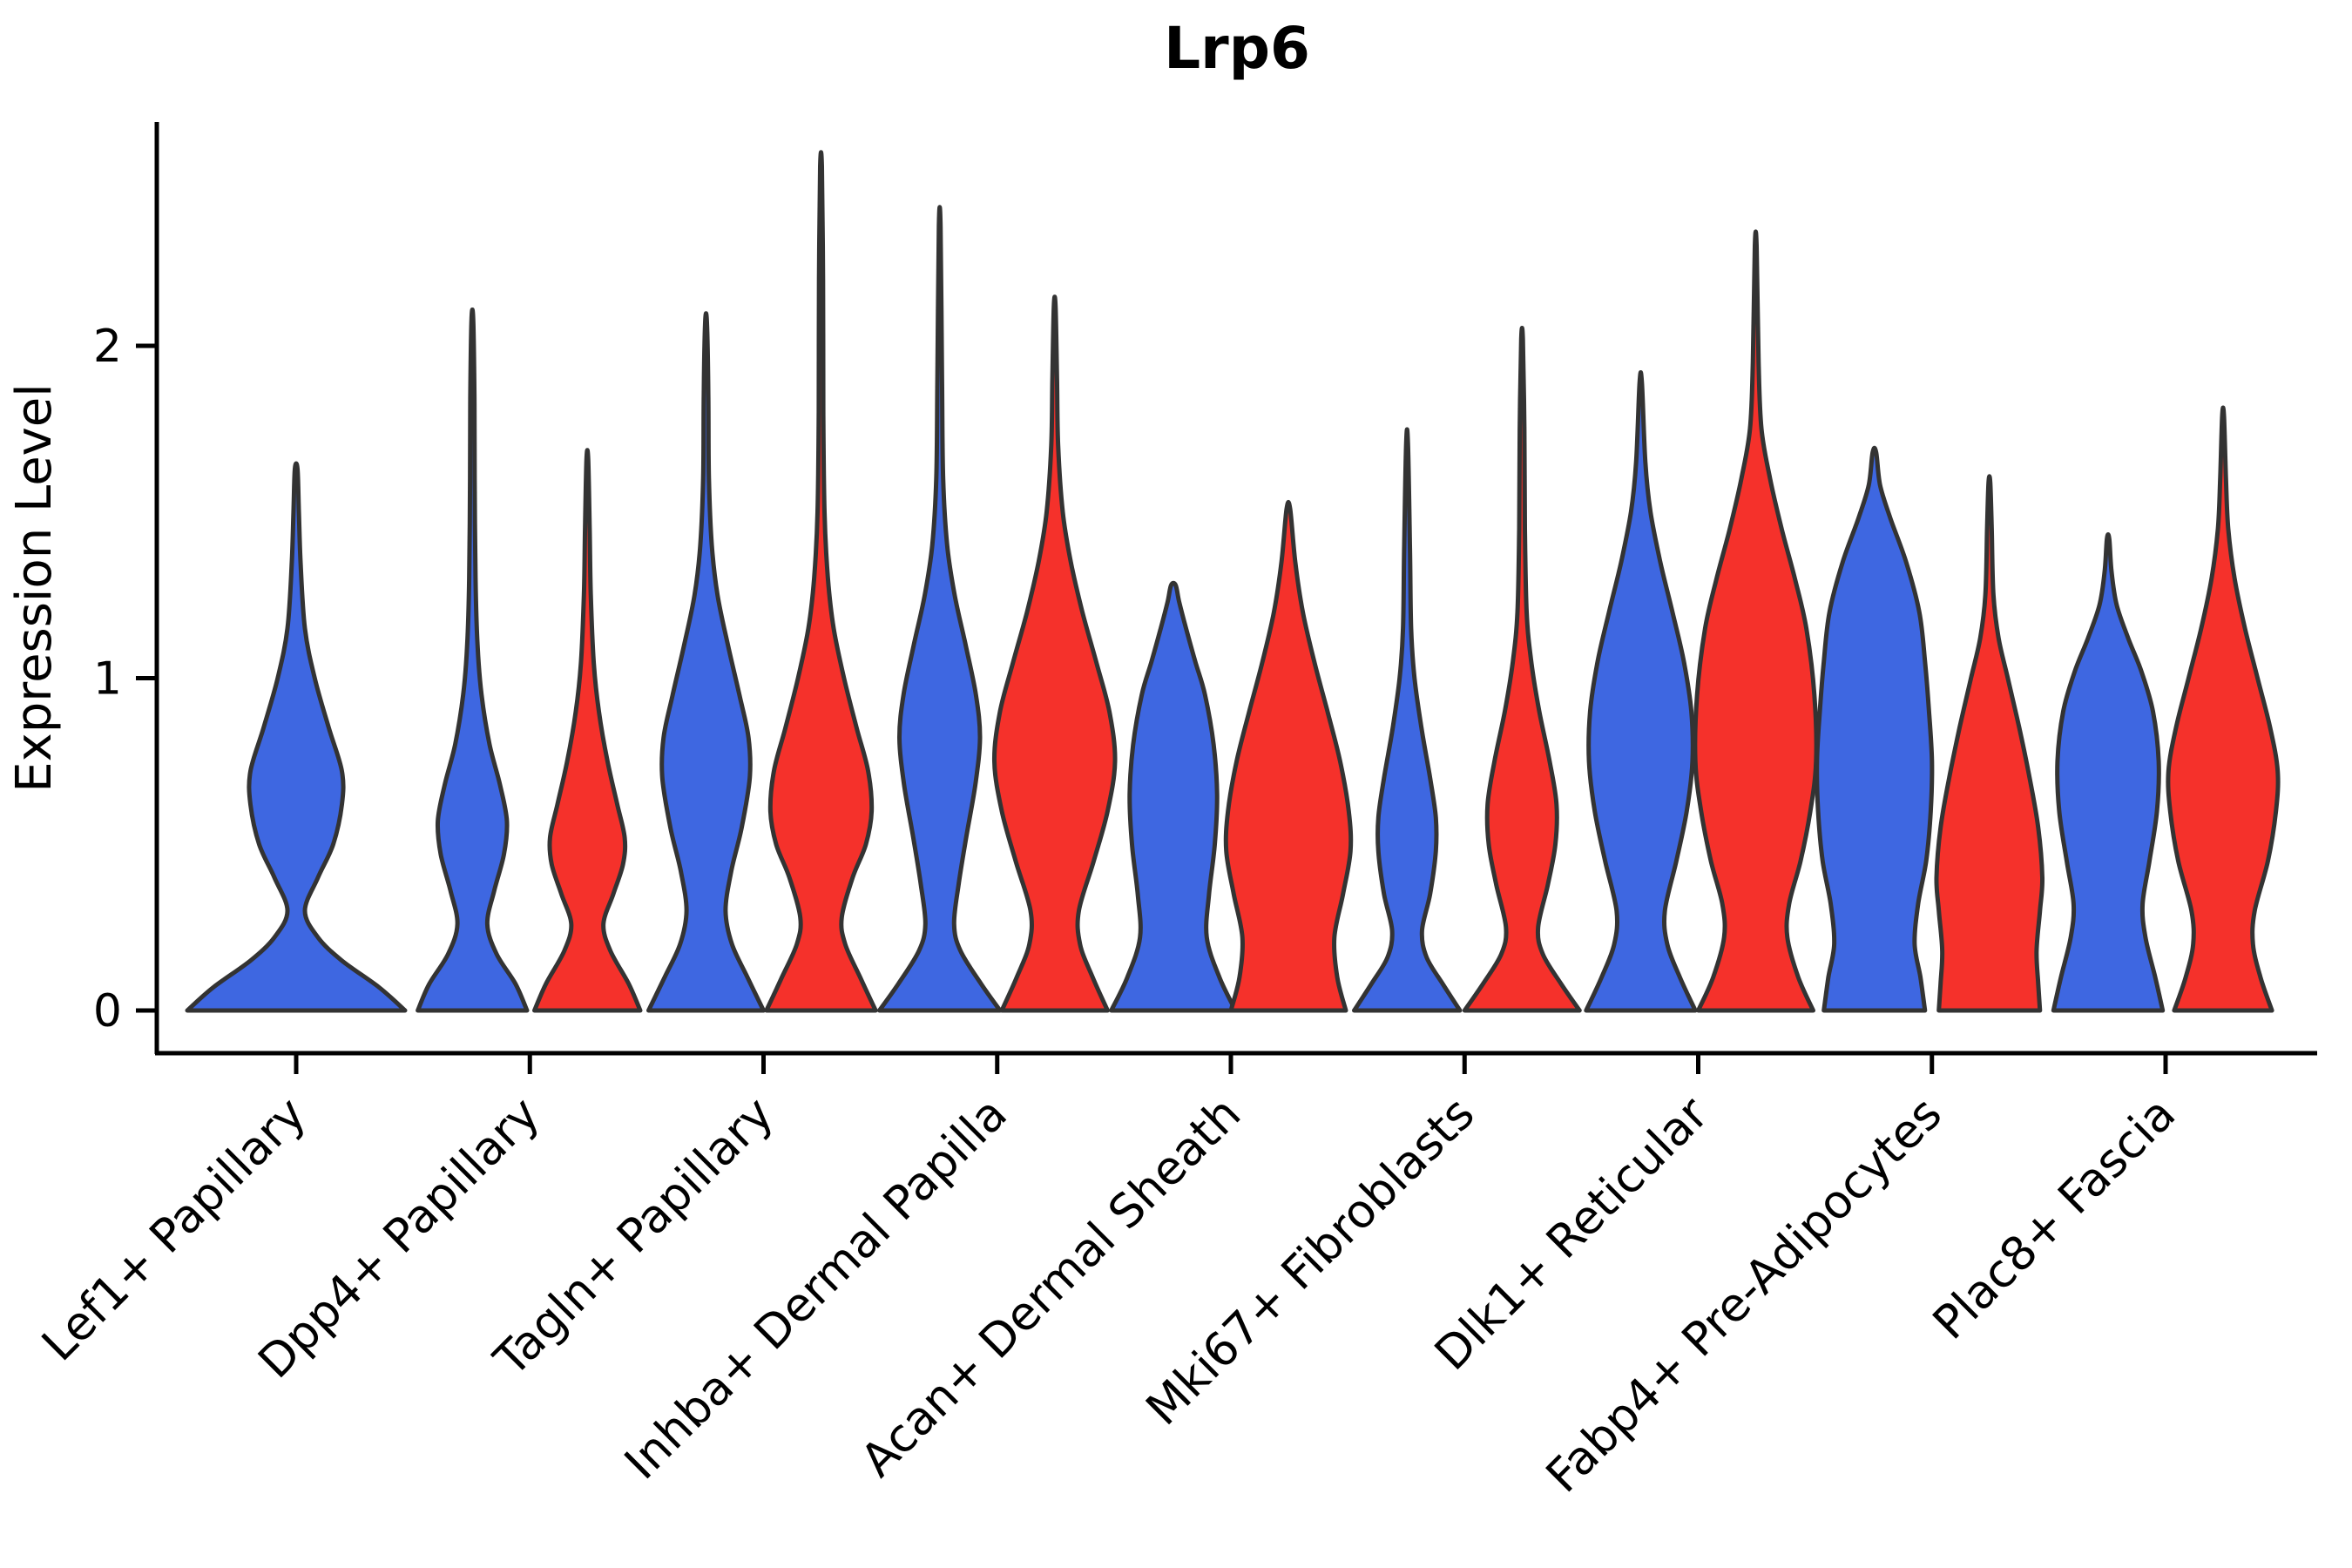 Image resolution: width=2352 pixels, height=1568 pixels. What do you see at coordinates (1054, 653) in the screenshot?
I see `violin-red-inhba-dermal-papilla` at bounding box center [1054, 653].